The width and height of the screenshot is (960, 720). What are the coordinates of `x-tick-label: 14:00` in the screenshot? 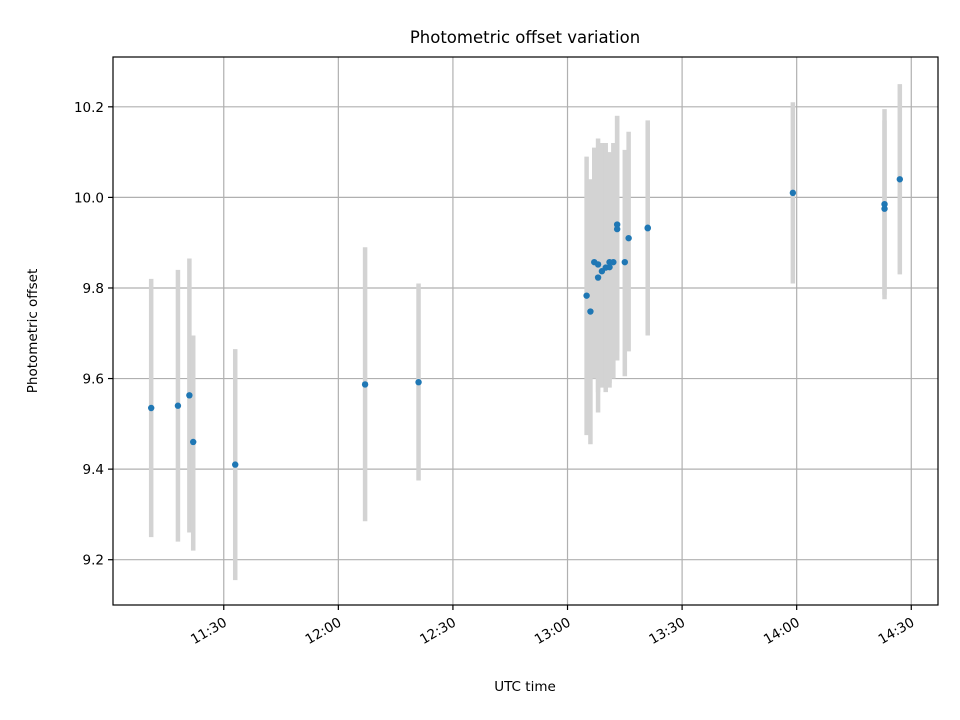 It's located at (782, 631).